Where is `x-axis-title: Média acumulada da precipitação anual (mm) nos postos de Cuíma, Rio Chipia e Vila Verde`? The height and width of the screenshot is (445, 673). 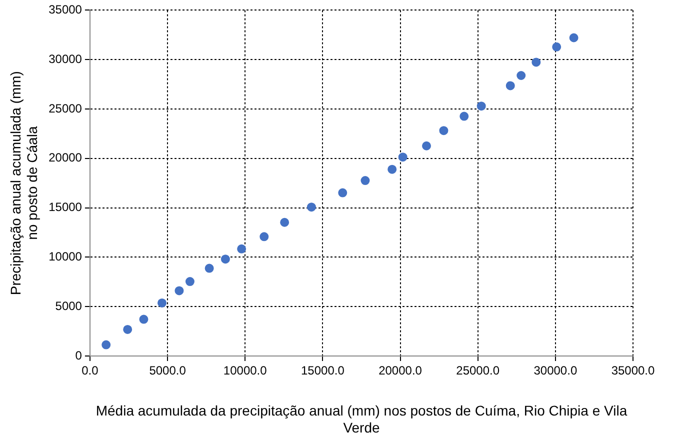 x-axis-title: Média acumulada da precipitação anual (mm) nos postos de Cuíma, Rio Chipia e Vila Verde is located at coordinates (362, 419).